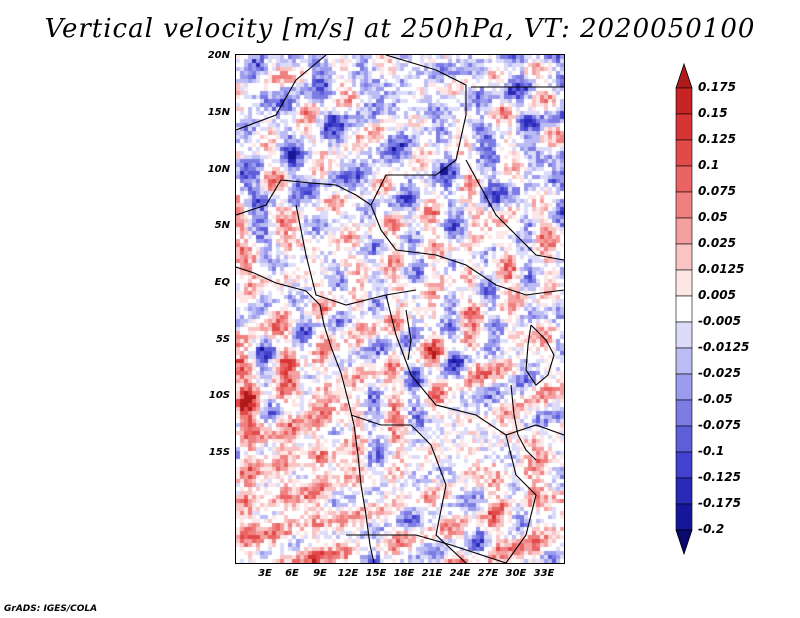 The width and height of the screenshot is (800, 618). I want to click on colorbar, so click(684, 309).